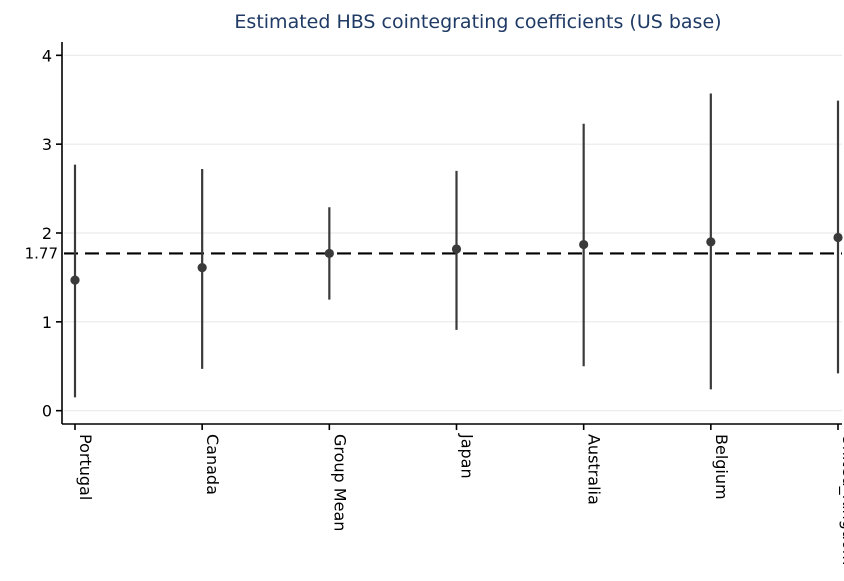 Image resolution: width=844 pixels, height=581 pixels. What do you see at coordinates (433, 253) in the screenshot?
I see `reference-layer: 1.77` at bounding box center [433, 253].